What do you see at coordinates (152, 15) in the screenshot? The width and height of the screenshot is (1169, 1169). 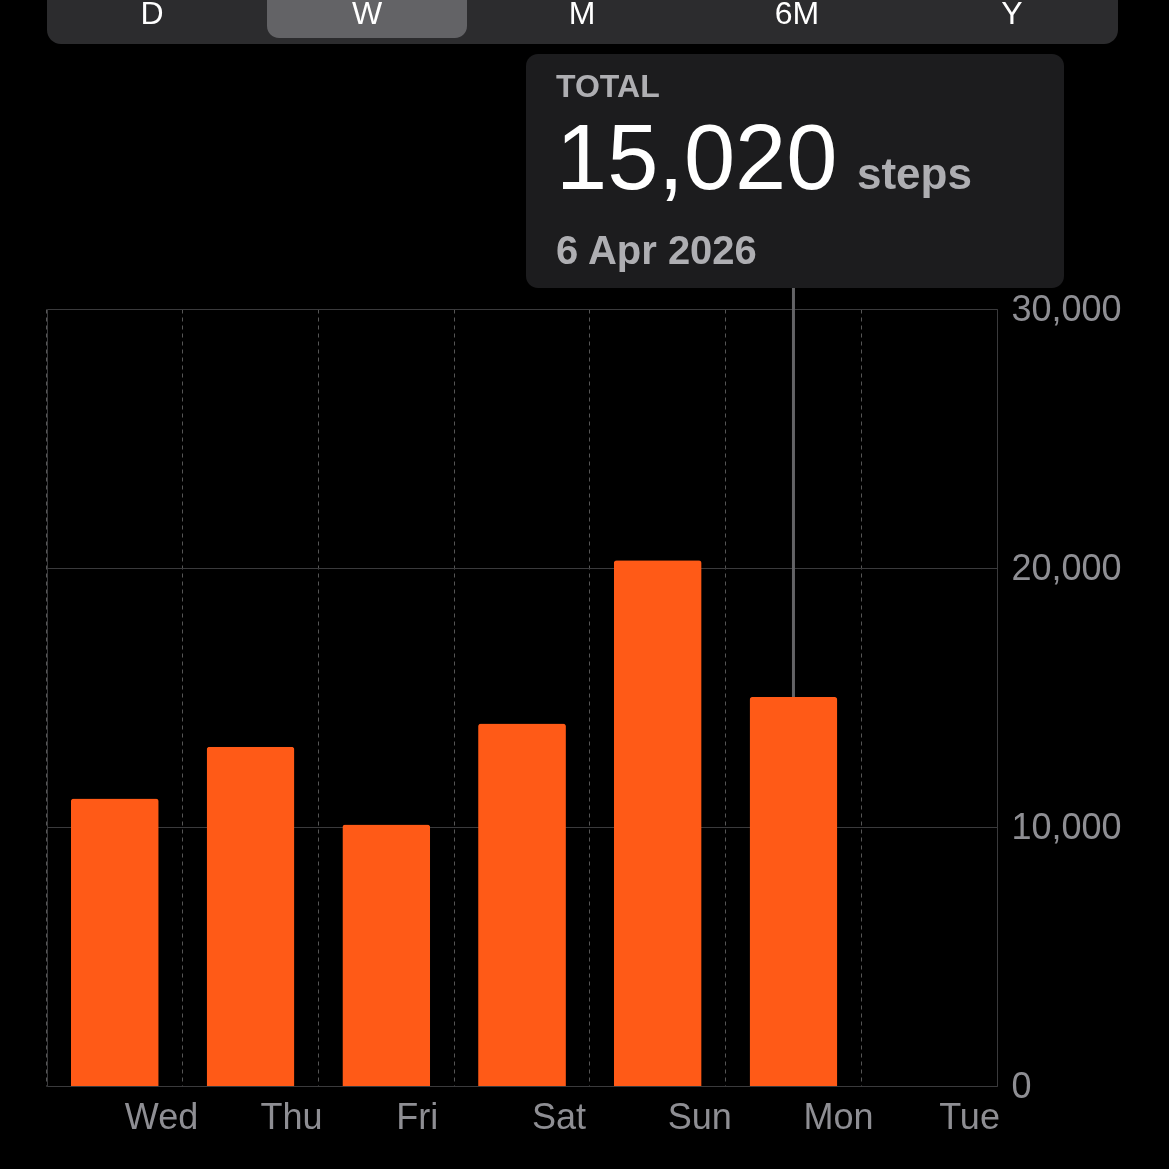 I see `text: D` at bounding box center [152, 15].